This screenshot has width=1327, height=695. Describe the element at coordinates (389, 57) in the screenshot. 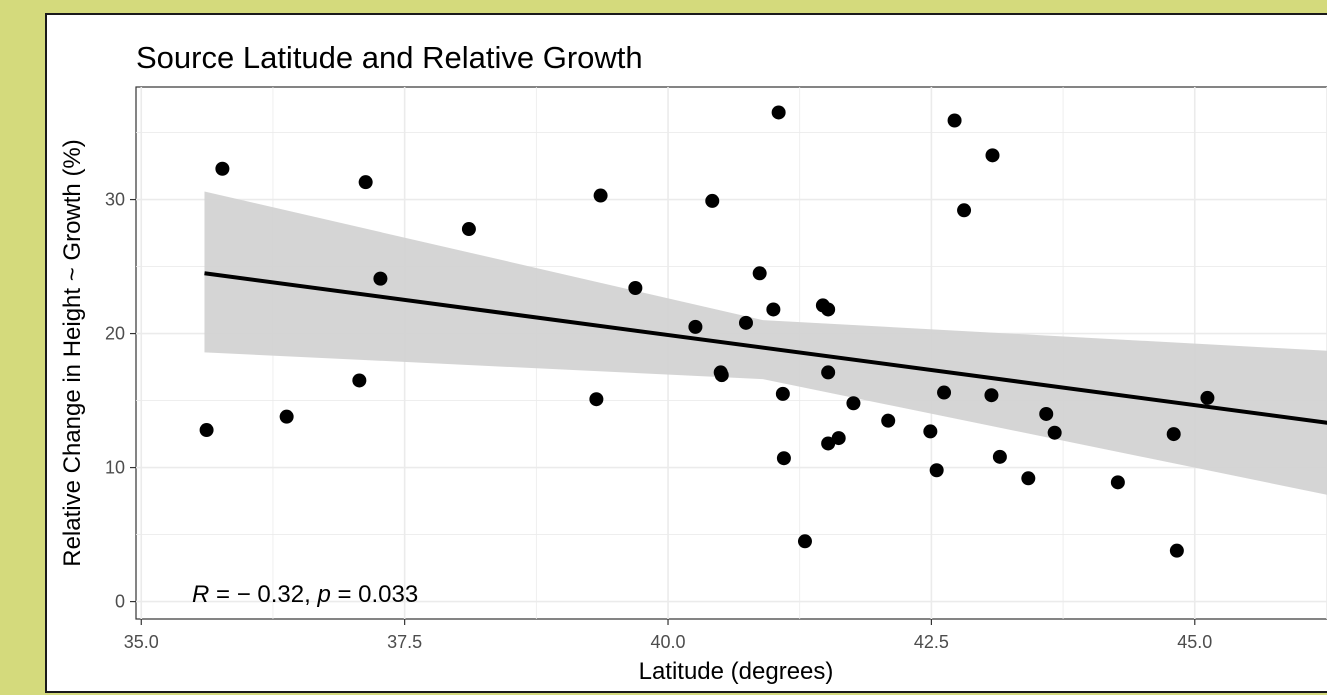

I see `chart-title: Source Latitude and Relative Growth` at that location.